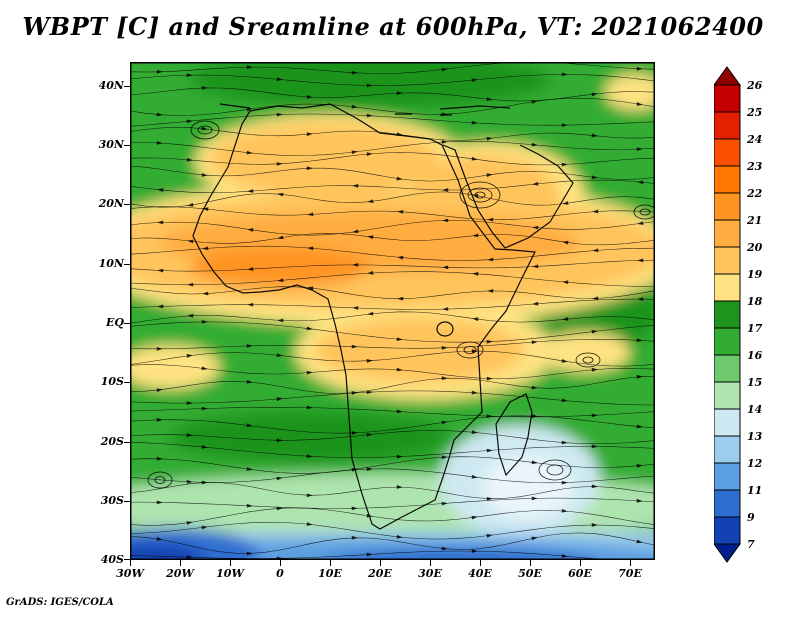 The image size is (800, 618). I want to click on colorbar-label: 11, so click(754, 490).